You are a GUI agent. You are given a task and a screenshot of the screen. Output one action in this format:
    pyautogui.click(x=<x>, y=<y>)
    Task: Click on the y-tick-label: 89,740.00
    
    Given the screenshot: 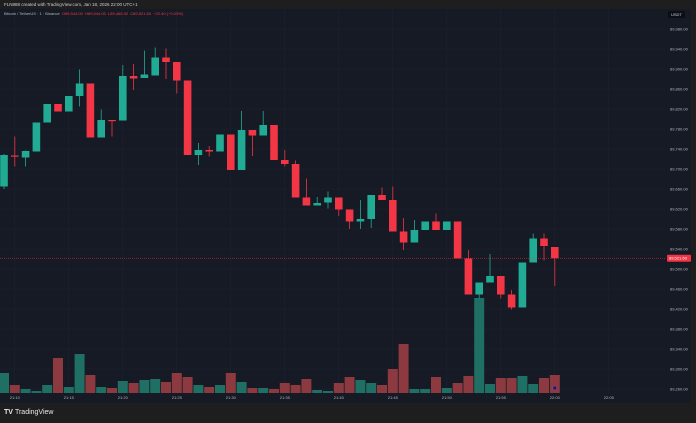 What is the action you would take?
    pyautogui.click(x=679, y=149)
    